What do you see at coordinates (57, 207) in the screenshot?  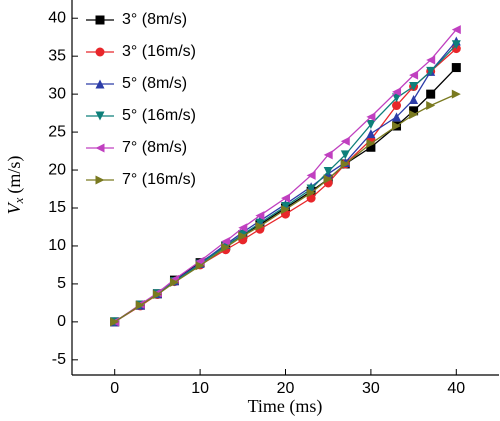 I see `y-tick-label: 15` at bounding box center [57, 207].